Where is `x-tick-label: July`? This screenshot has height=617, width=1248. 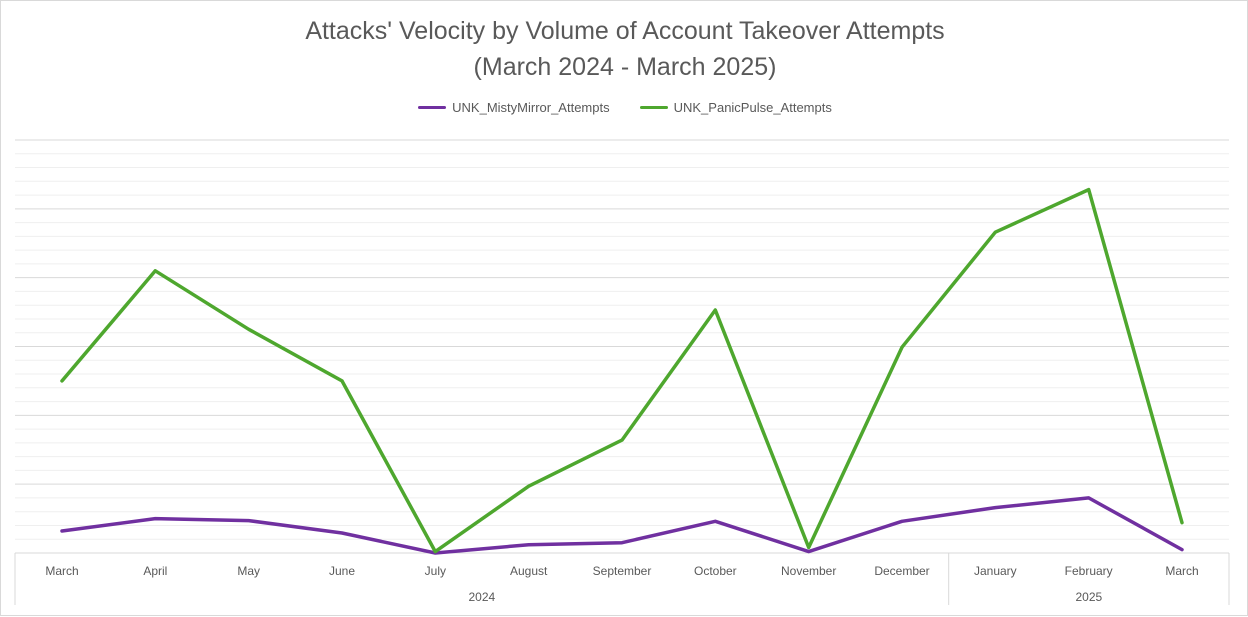
x-tick-label: July is located at coordinates (435, 571).